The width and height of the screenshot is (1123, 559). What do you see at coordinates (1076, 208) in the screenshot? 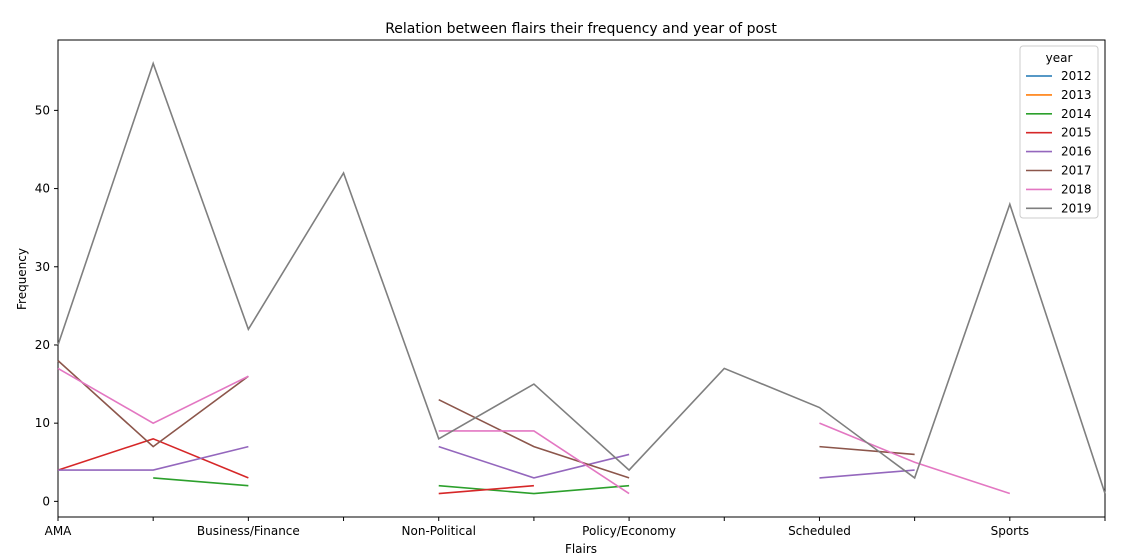
I see `legend-label-2019: 2019` at bounding box center [1076, 208].